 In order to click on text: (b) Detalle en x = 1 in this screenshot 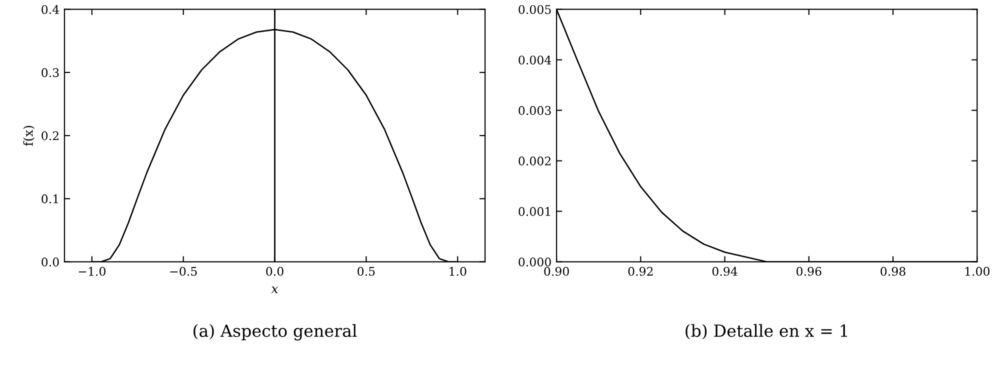, I will do `click(767, 332)`.